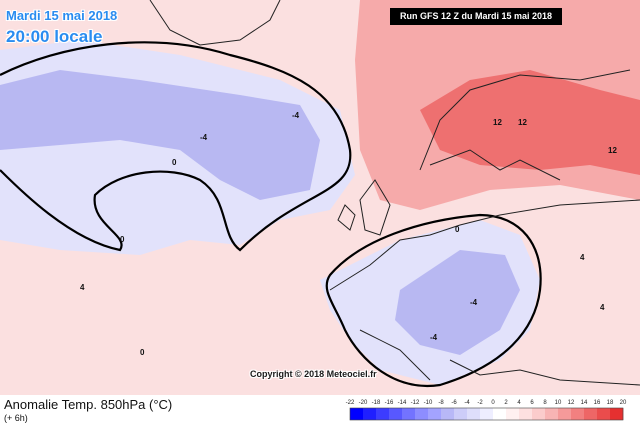 Image resolution: width=640 pixels, height=427 pixels. What do you see at coordinates (476, 16) in the screenshot?
I see `run-info-label: Run GFS 12 Z du Mardi 15 mai 2018` at bounding box center [476, 16].